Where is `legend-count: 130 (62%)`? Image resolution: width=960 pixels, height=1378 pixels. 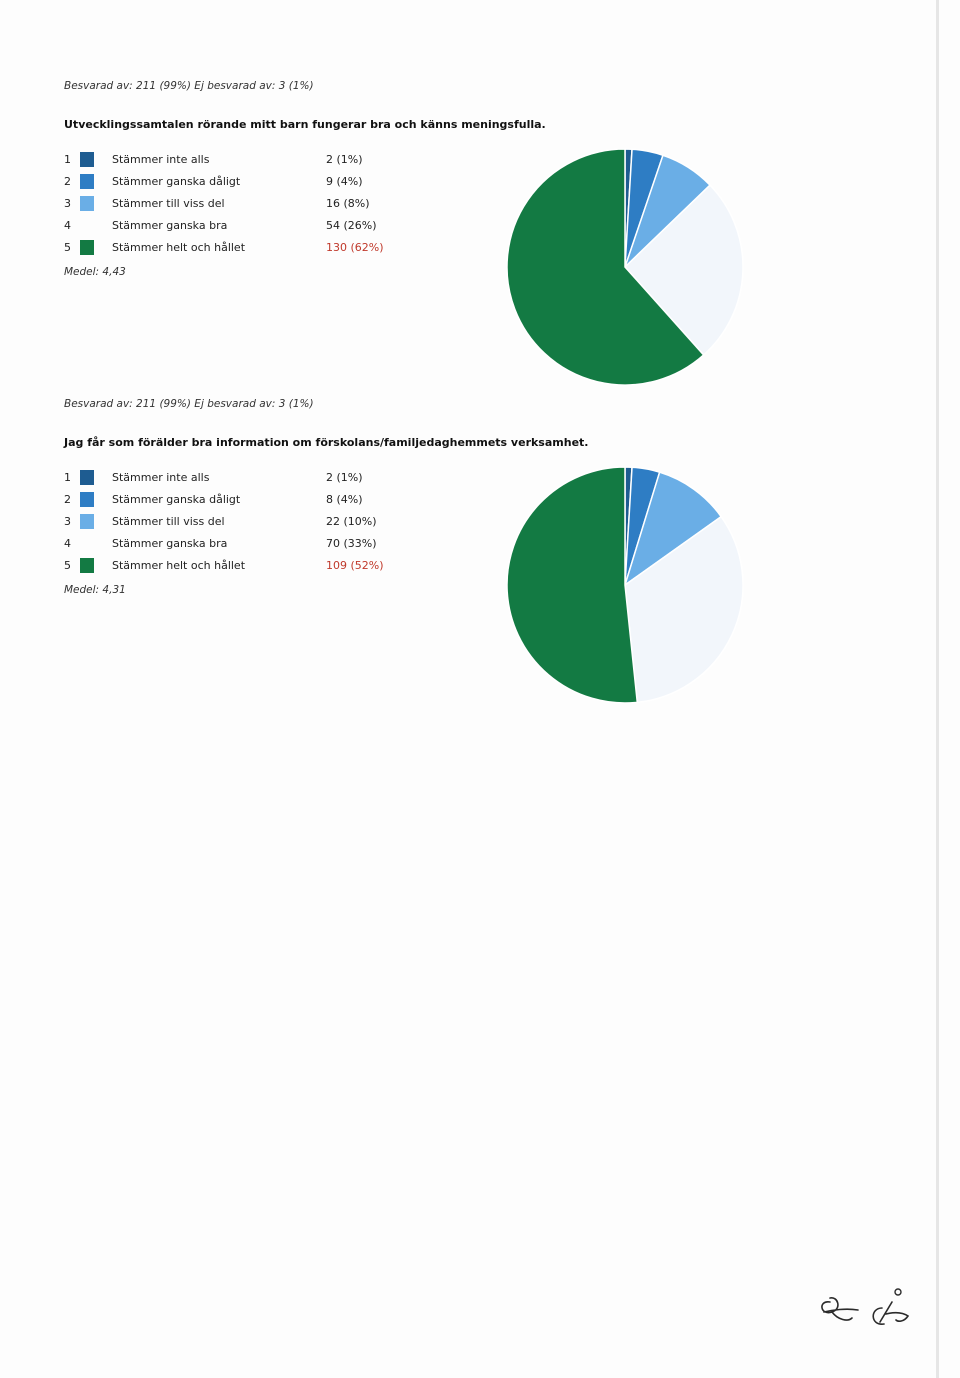 legend-count: 130 (62%) is located at coordinates (355, 247).